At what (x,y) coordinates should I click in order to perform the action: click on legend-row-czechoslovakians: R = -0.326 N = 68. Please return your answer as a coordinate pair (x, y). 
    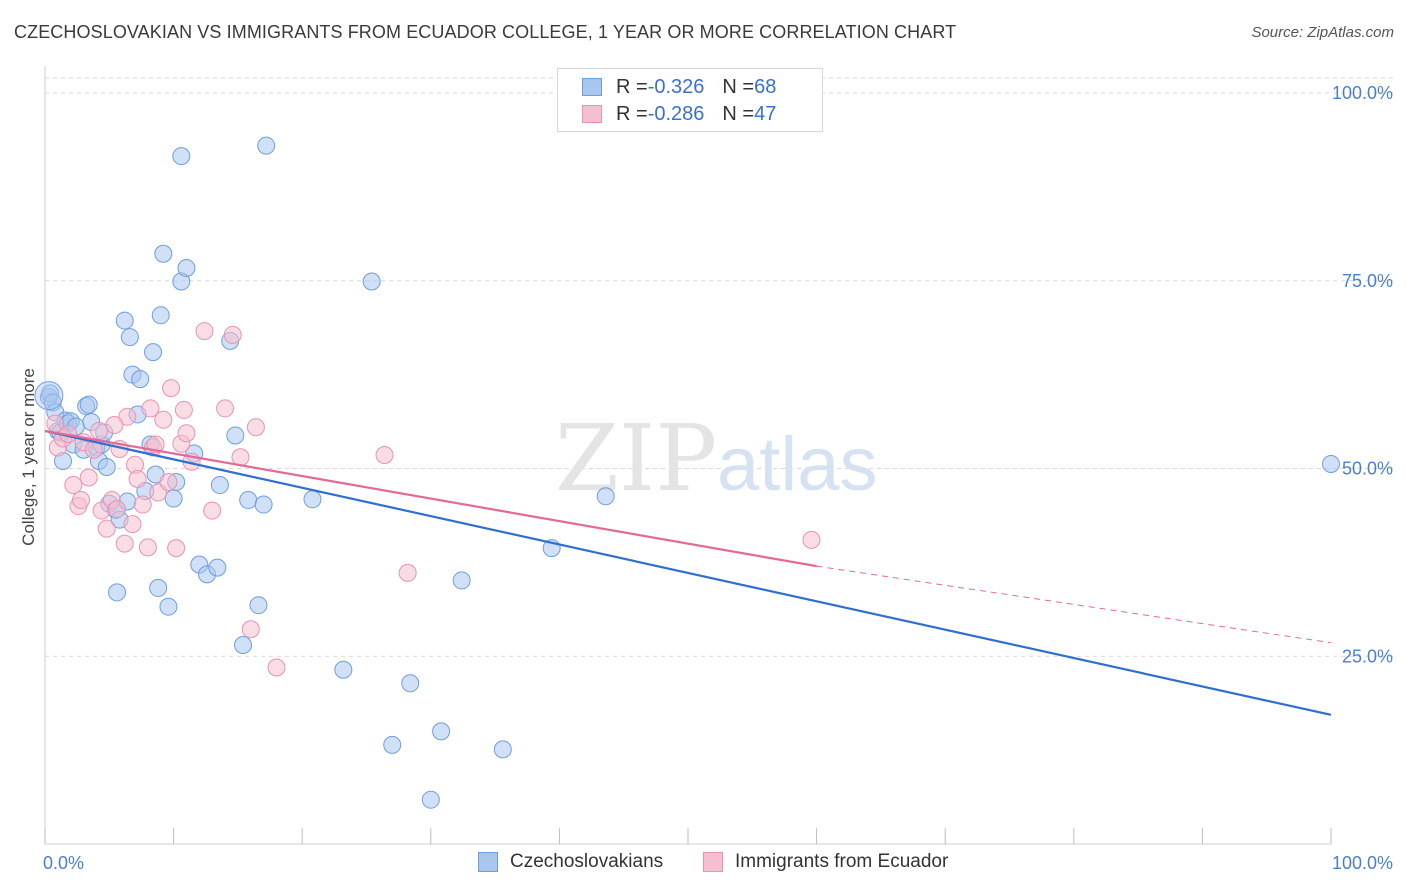
    Looking at the image, I should click on (679, 87).